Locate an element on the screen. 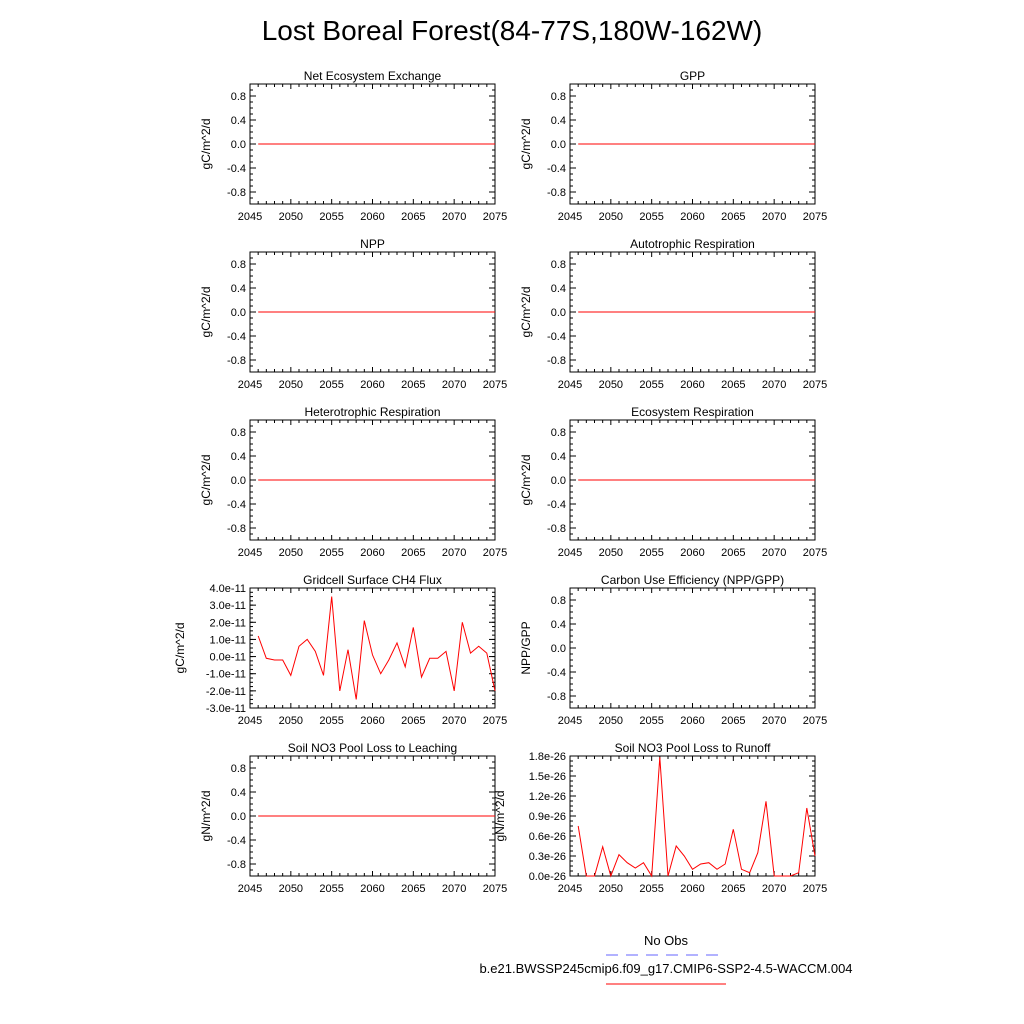 The height and width of the screenshot is (1024, 1024). panel-title: Gridcell Surface CH4 Flux is located at coordinates (372, 580).